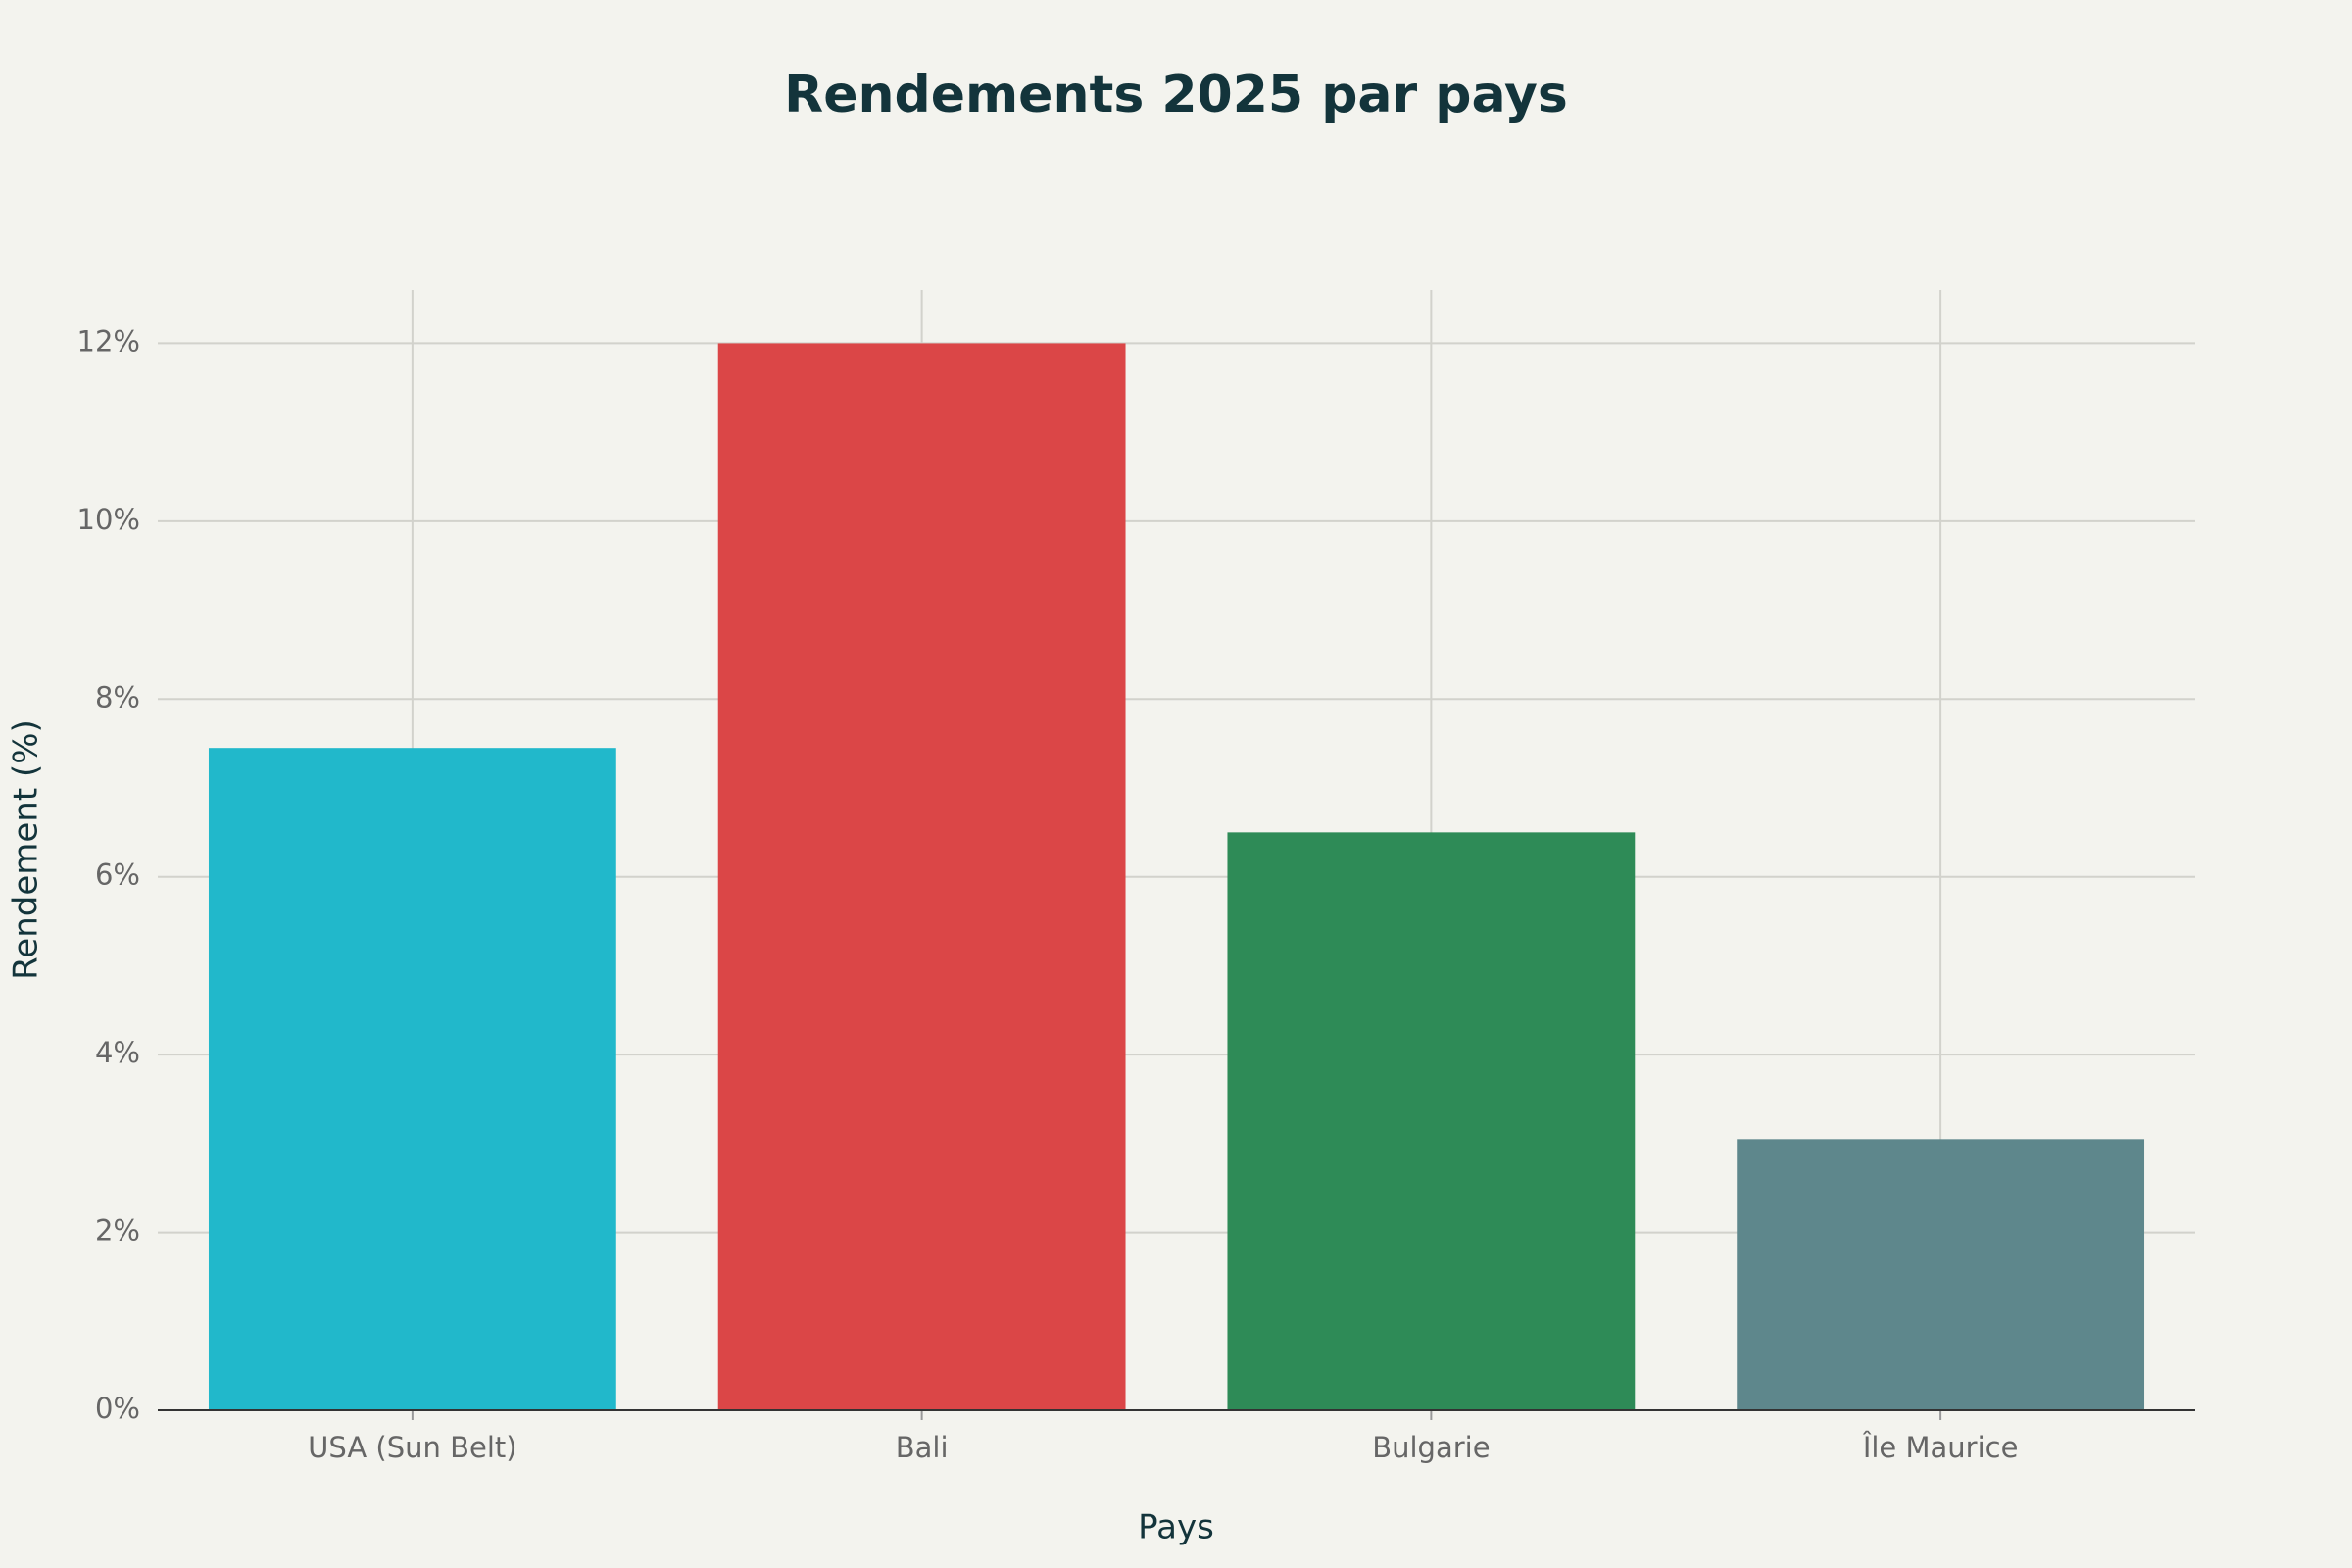  Describe the element at coordinates (1176, 1527) in the screenshot. I see `x-axis-title: Pays` at that location.